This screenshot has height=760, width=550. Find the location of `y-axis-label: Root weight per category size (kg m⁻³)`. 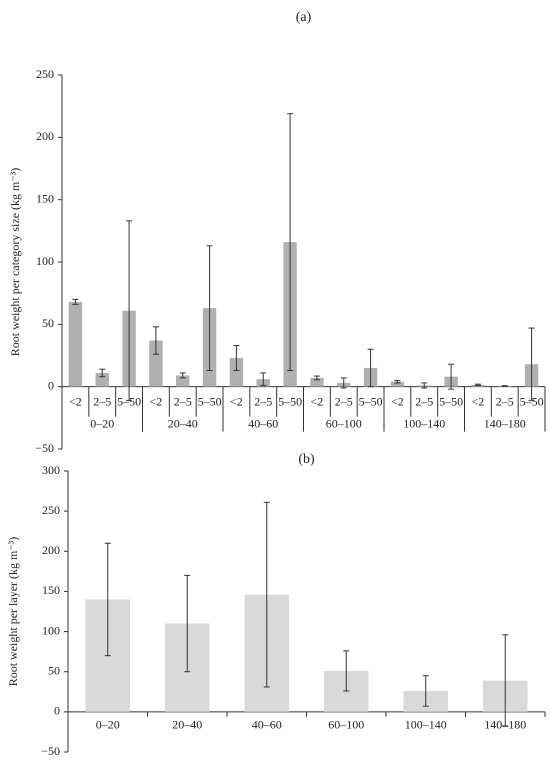

y-axis-label: Root weight per category size (kg m⁻³) is located at coordinates (15, 262).